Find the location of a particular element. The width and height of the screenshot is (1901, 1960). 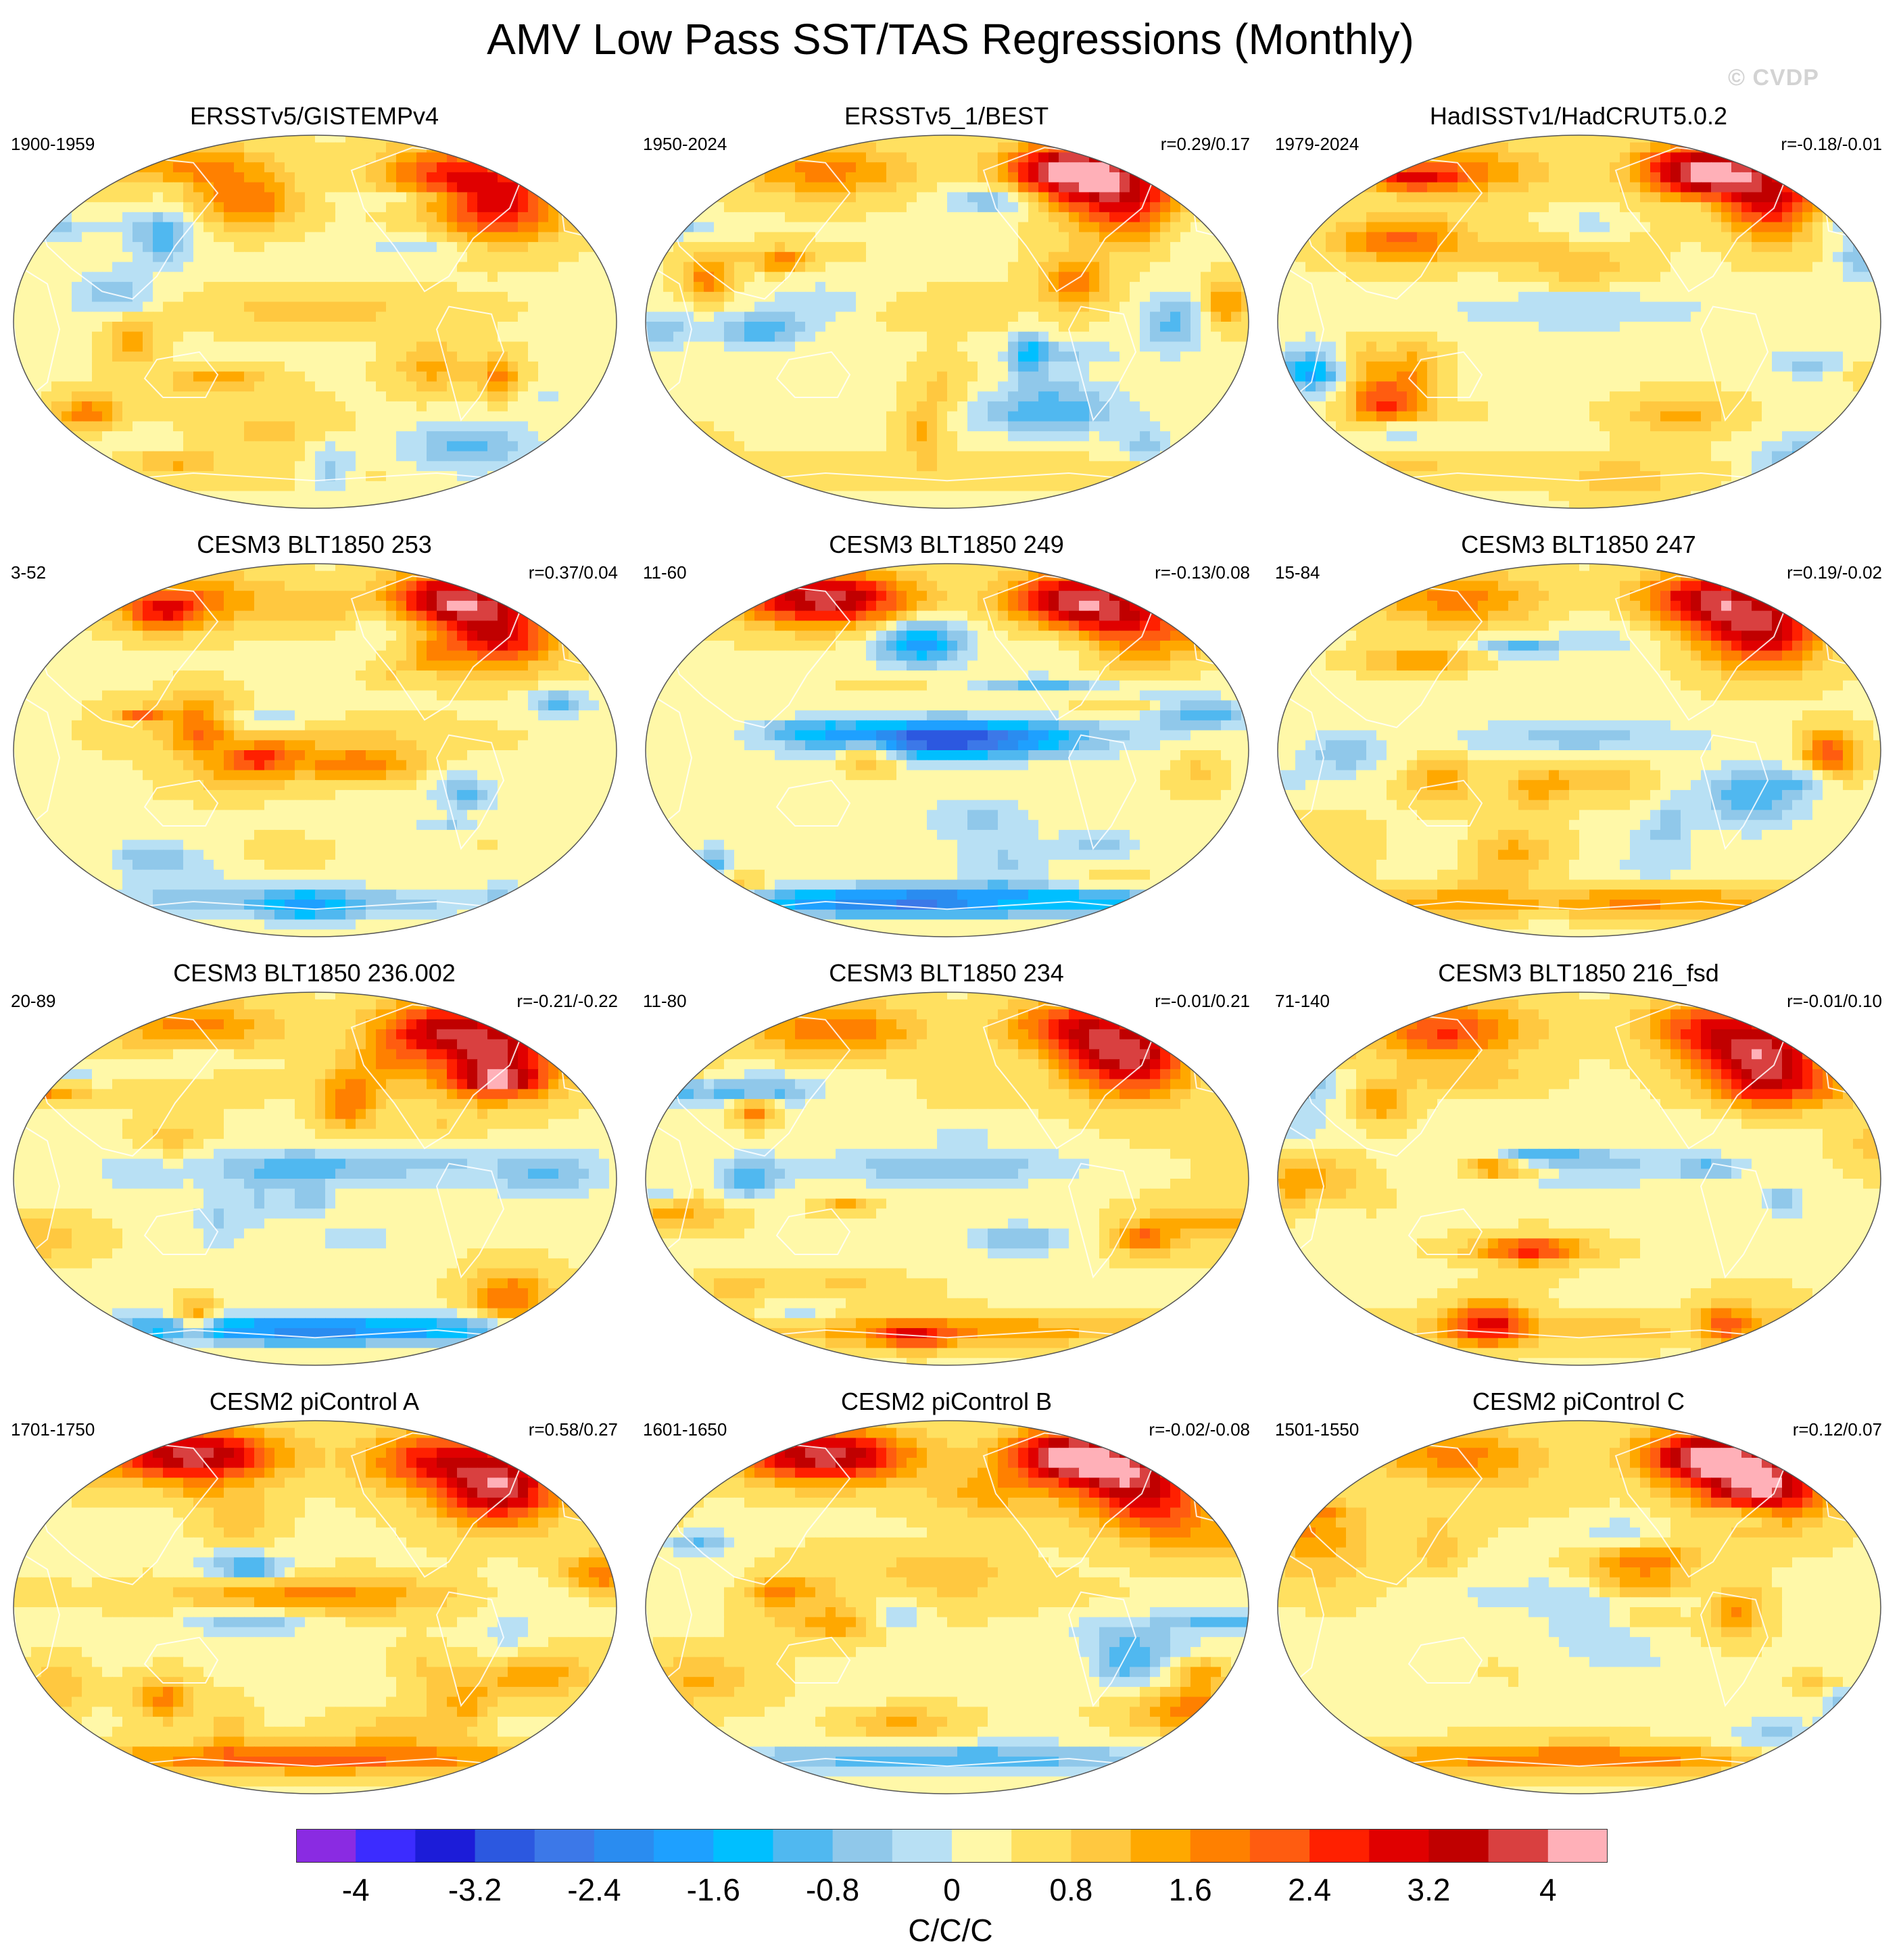

colorbar is located at coordinates (952, 1846).